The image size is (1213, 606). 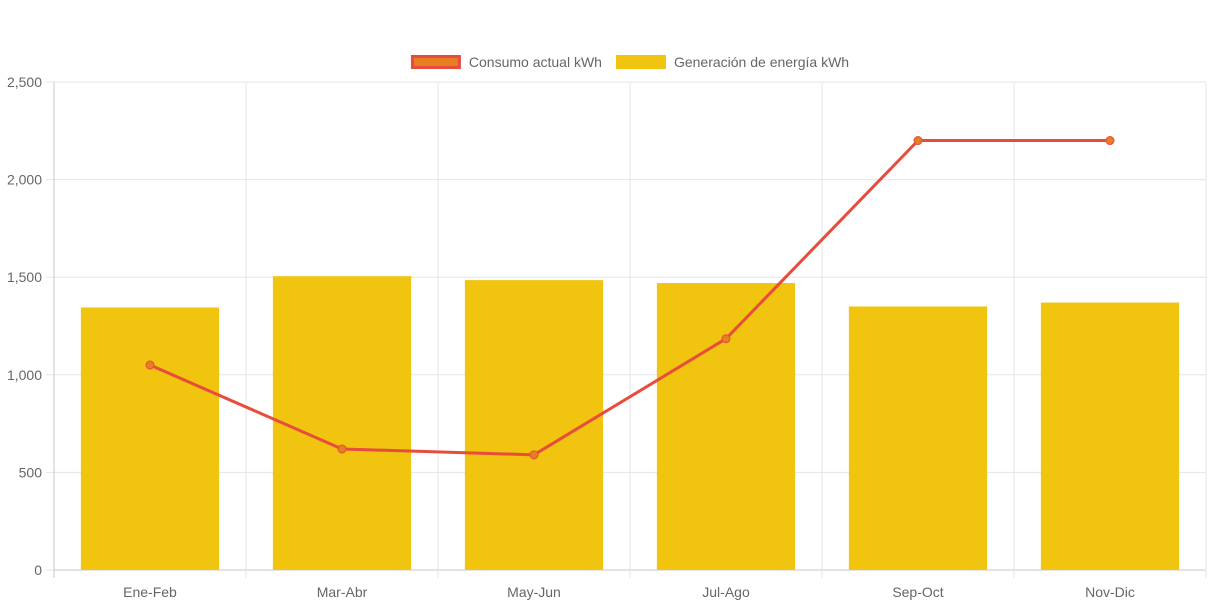 I want to click on legend-item: Consumo actual kWh, so click(x=506, y=62).